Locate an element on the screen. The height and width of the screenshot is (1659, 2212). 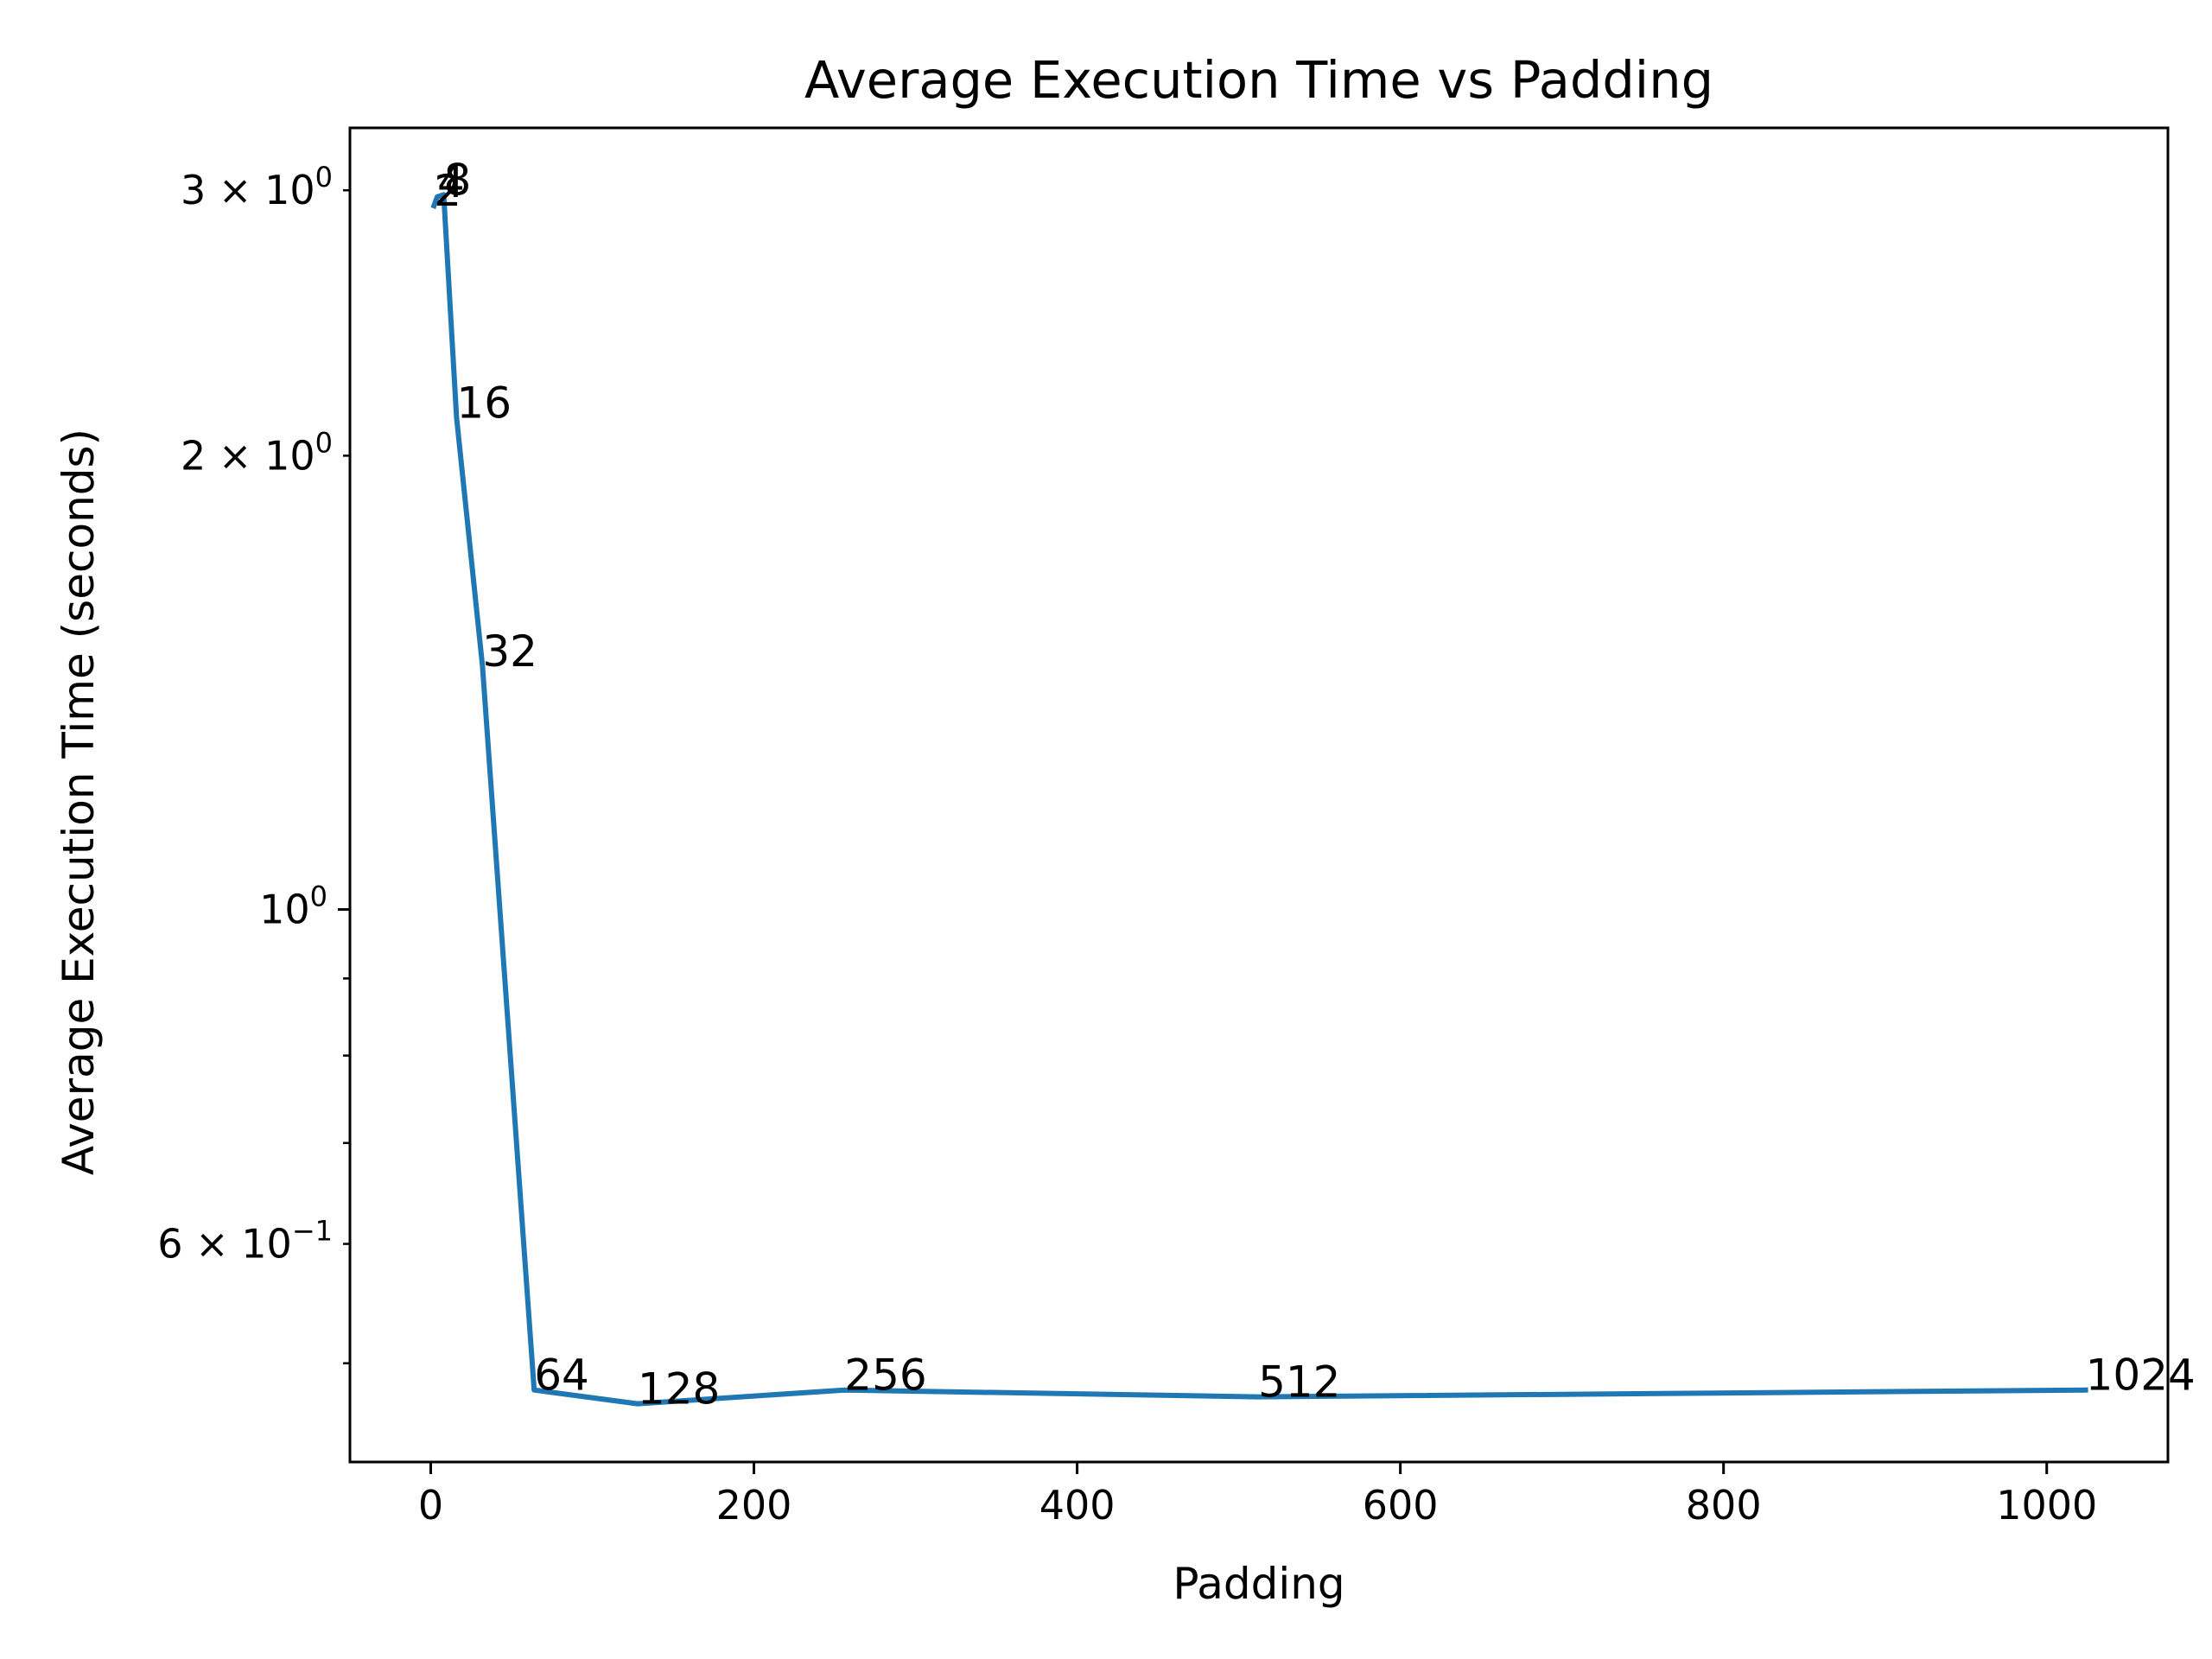
point-label: 2 is located at coordinates (448, 191).